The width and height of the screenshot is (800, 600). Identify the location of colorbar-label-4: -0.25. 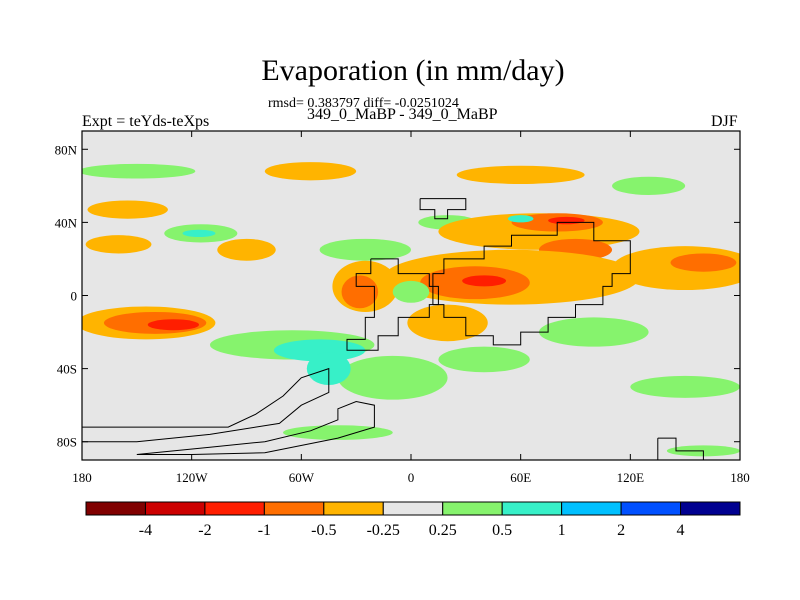
(383, 530).